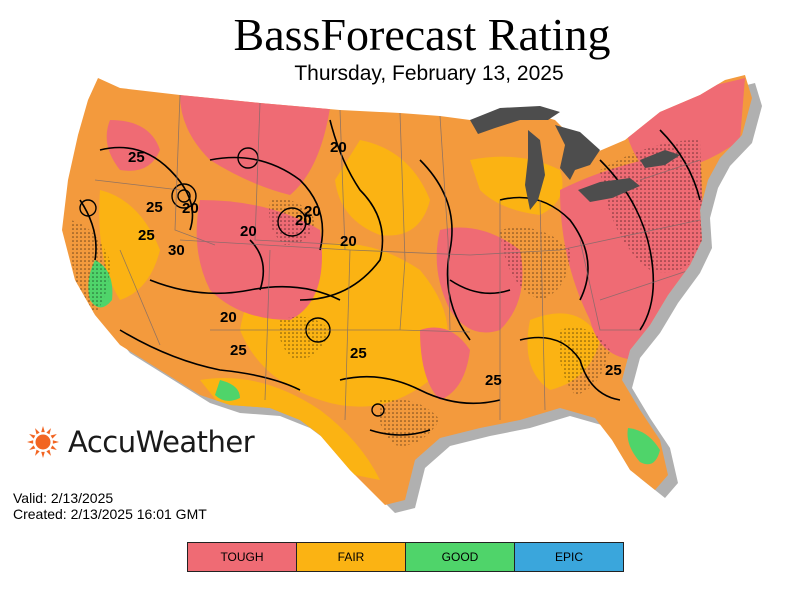 This screenshot has width=800, height=600. Describe the element at coordinates (63, 498) in the screenshot. I see `valid-date: Valid: 2/13/2025` at that location.